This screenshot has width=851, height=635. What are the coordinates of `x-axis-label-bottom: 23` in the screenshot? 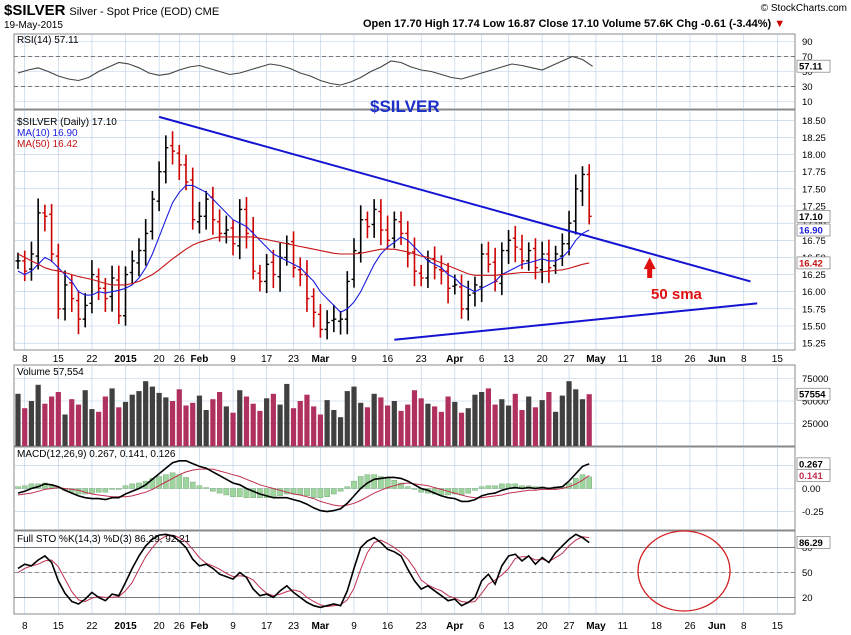 It's located at (422, 626).